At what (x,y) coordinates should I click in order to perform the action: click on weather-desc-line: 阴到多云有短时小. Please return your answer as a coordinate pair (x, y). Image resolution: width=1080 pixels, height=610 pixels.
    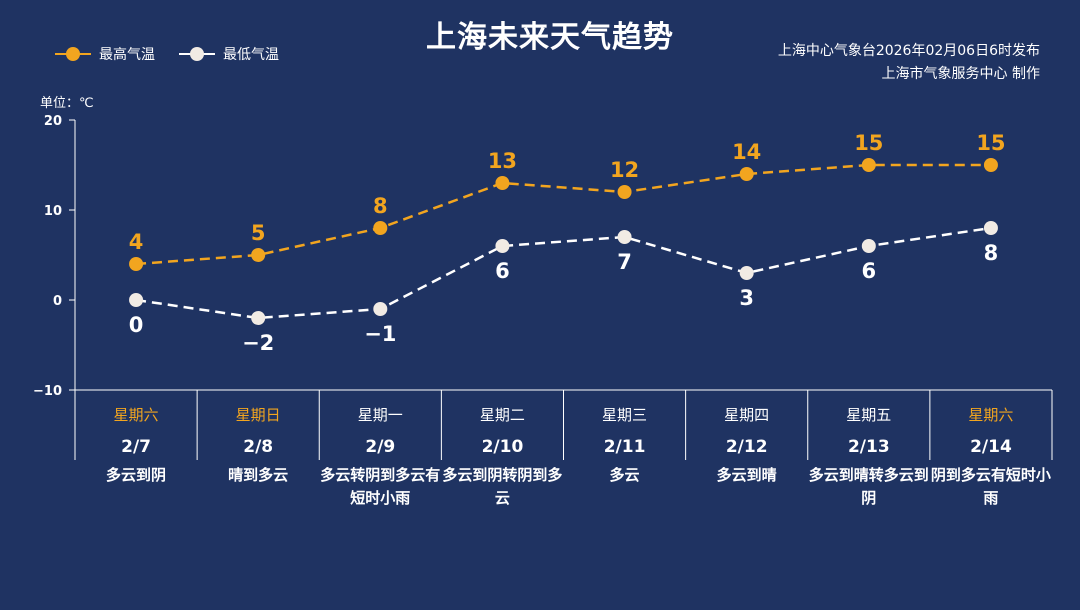
    Looking at the image, I should click on (991, 475).